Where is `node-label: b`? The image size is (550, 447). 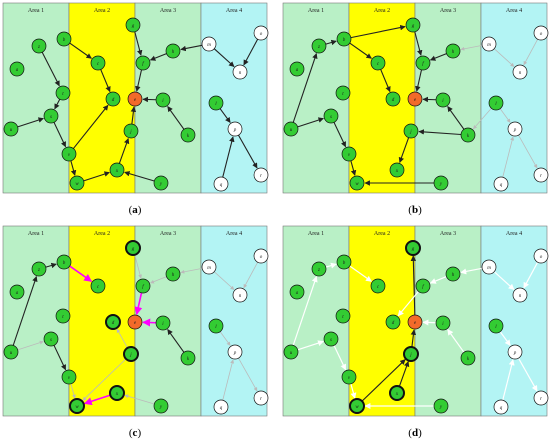 node-label: b is located at coordinates (344, 263).